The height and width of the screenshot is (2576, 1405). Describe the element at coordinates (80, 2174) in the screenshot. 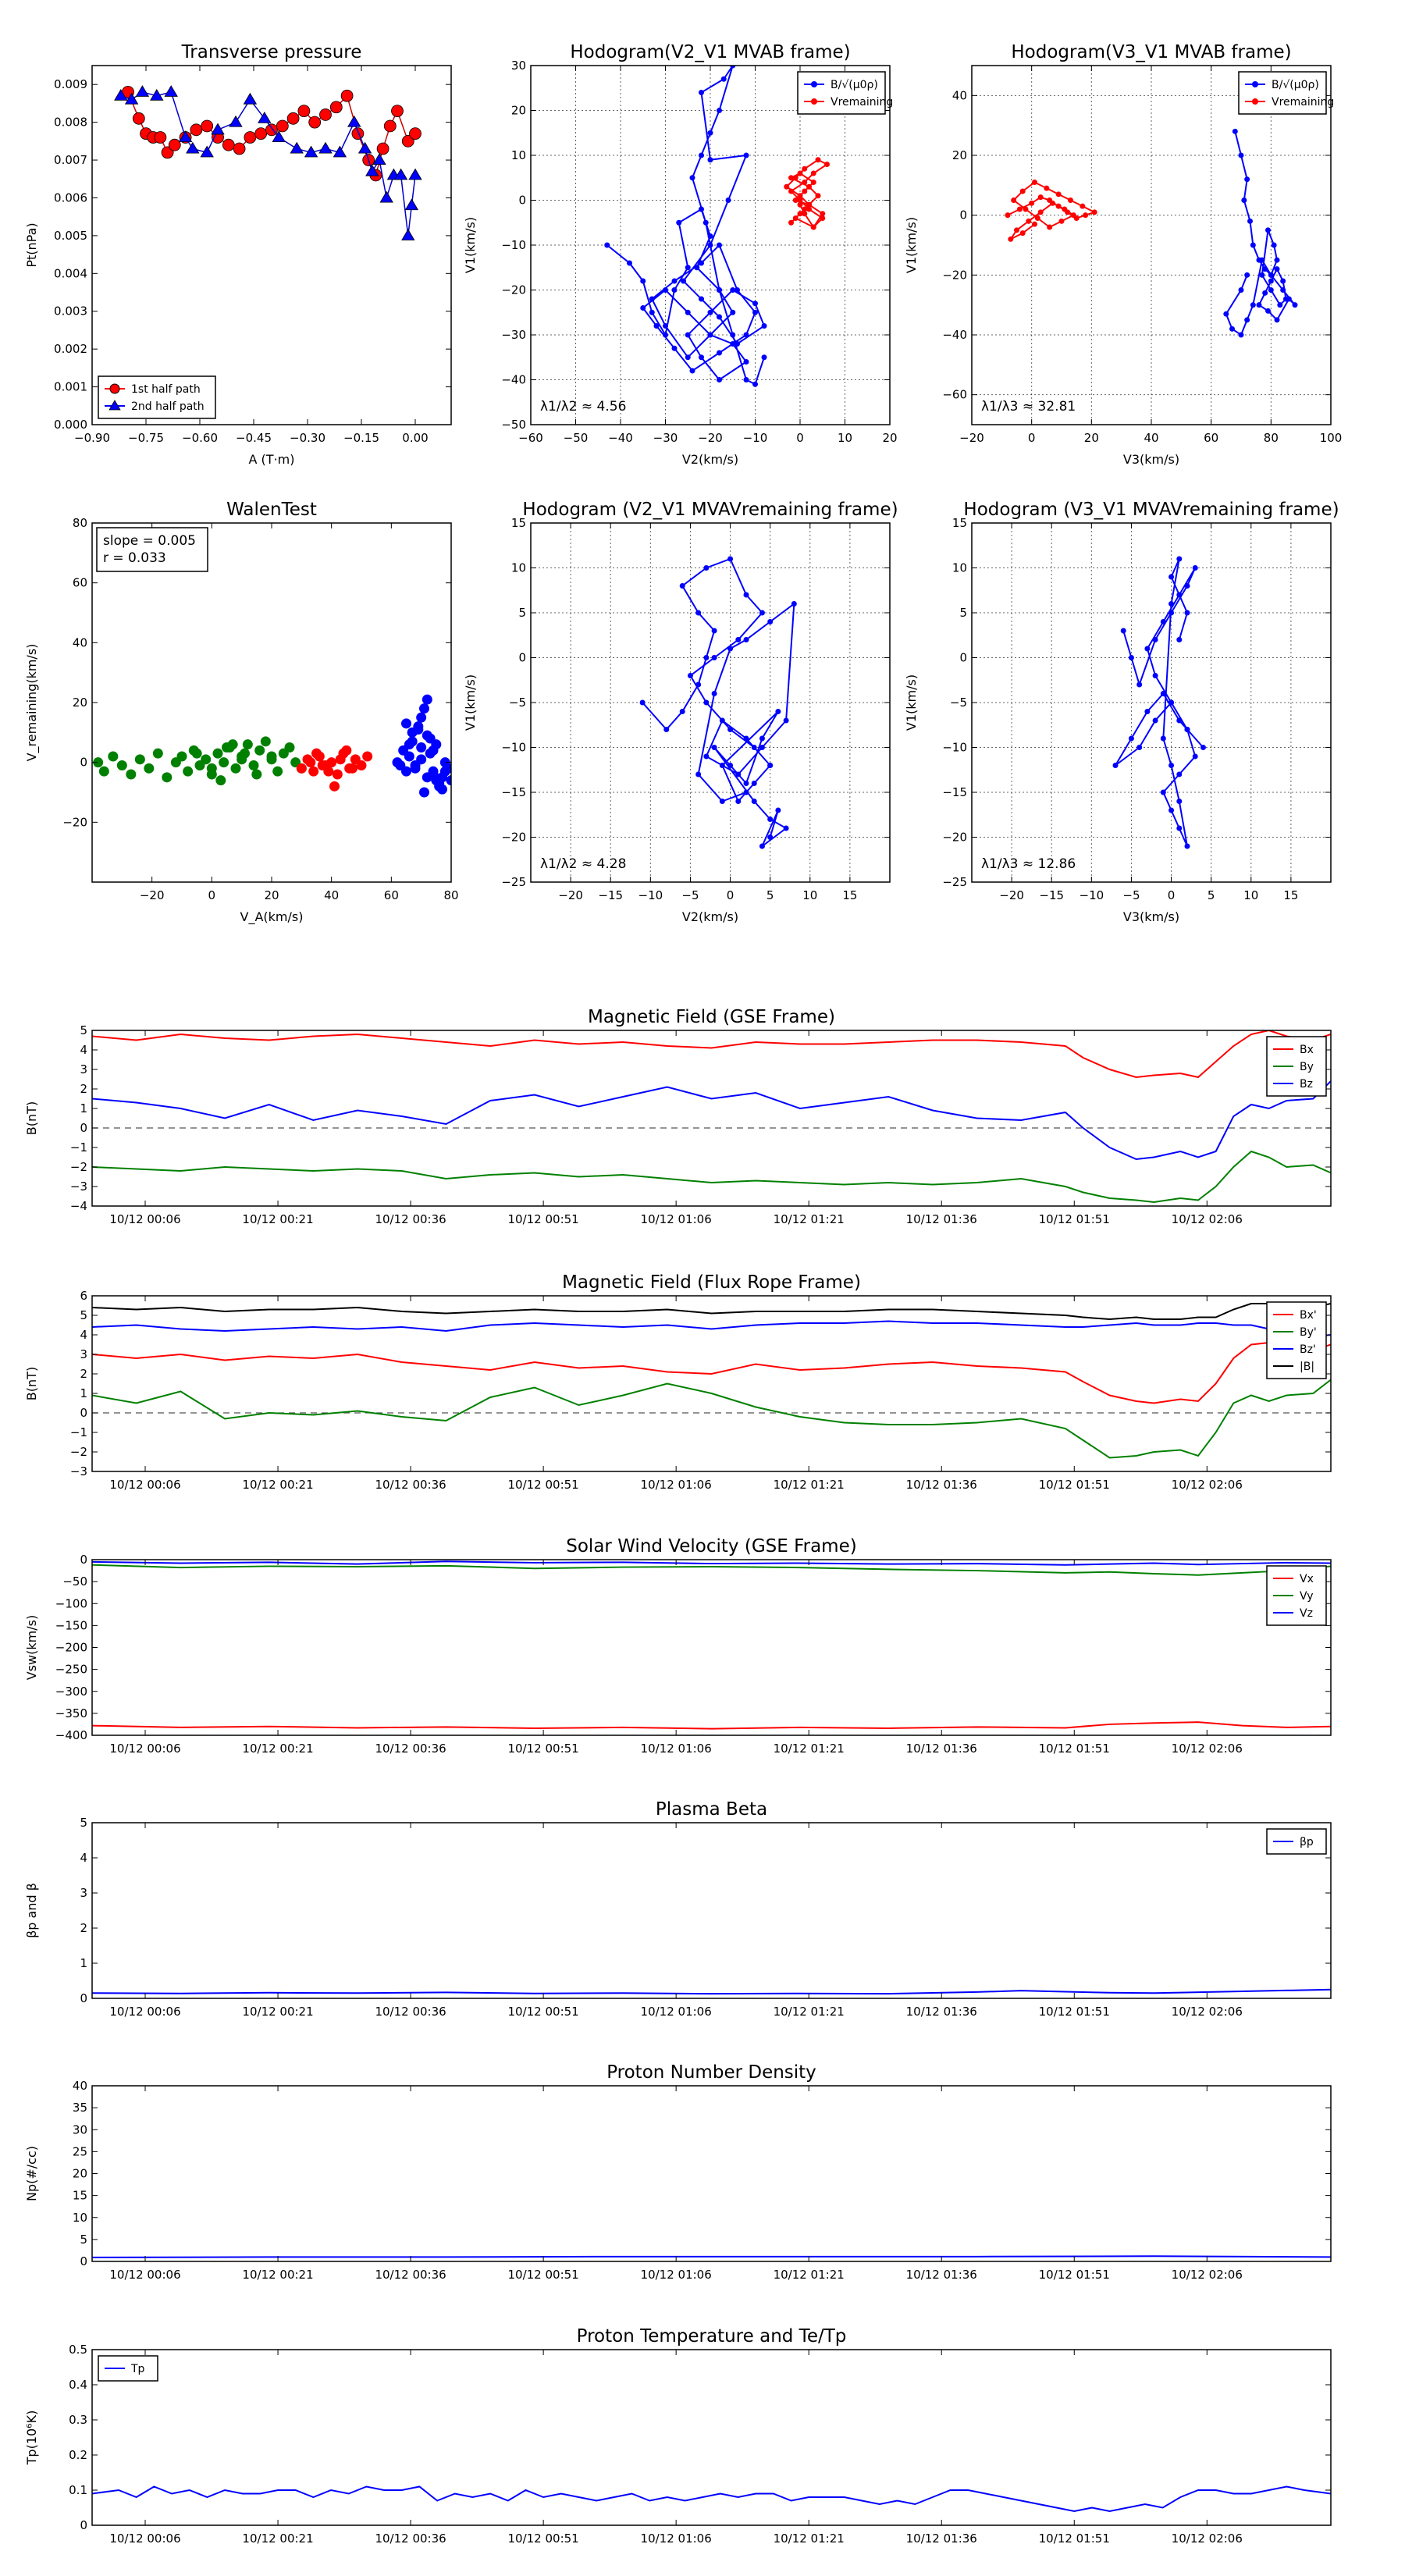

I see `ytick-label-4: 20` at that location.